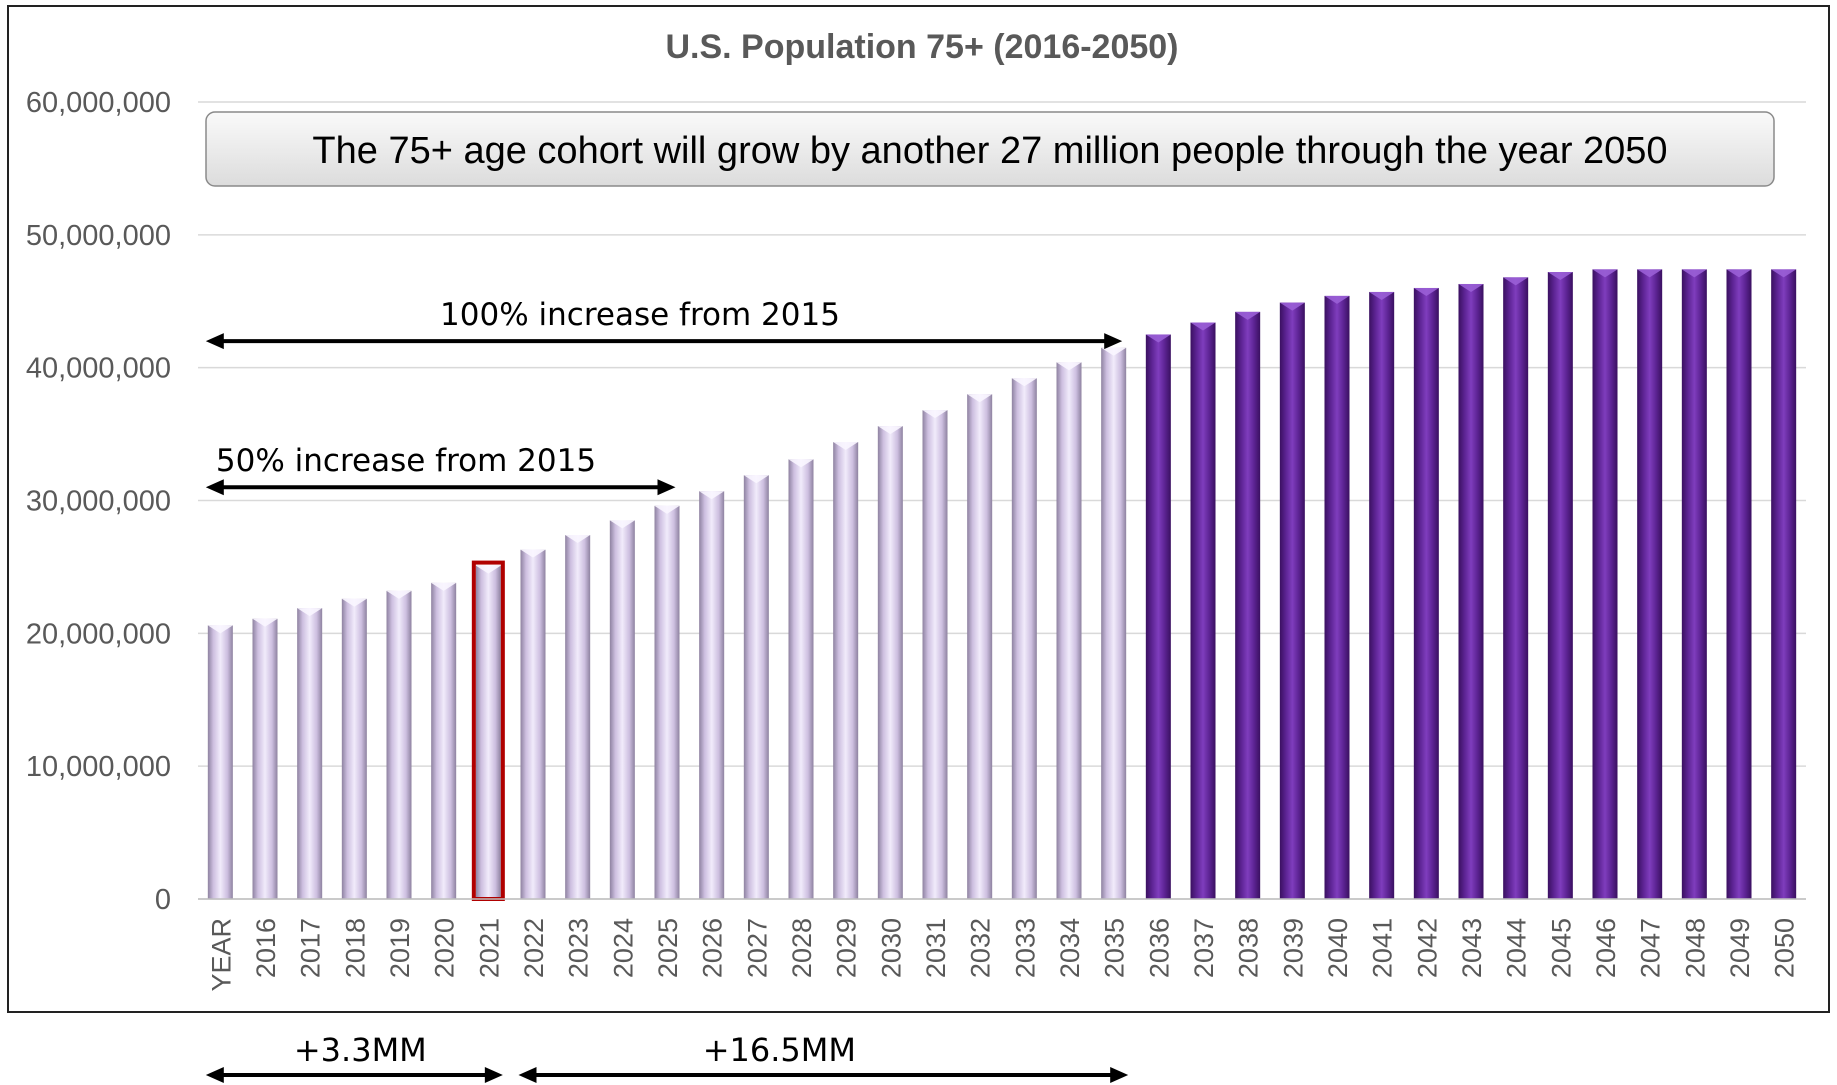 This screenshot has width=1837, height=1085. Describe the element at coordinates (890, 662) in the screenshot. I see `bar-2030` at that location.